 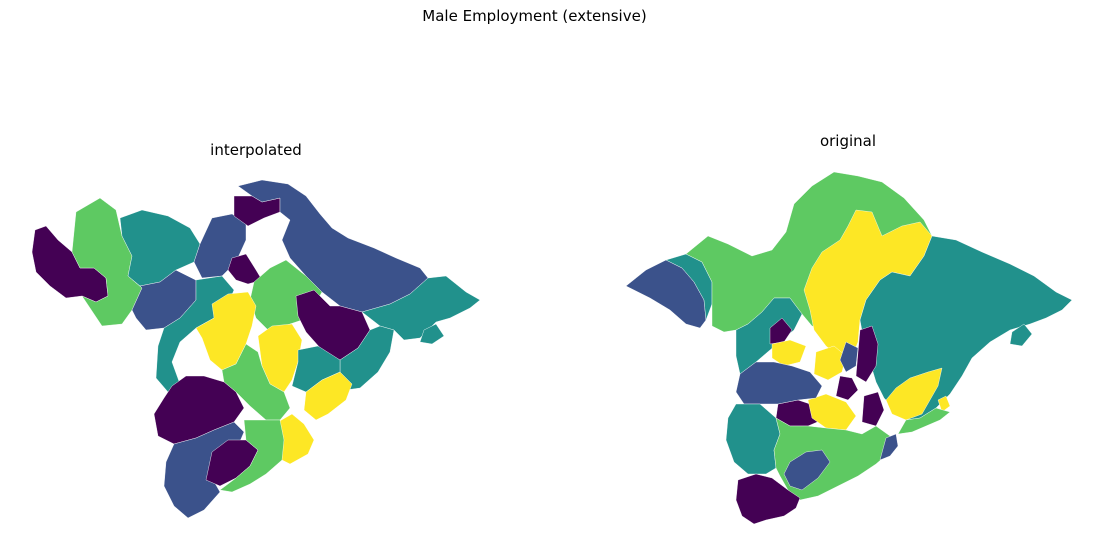 I want to click on panel-title-interpolated: interpolated, so click(x=256, y=150).